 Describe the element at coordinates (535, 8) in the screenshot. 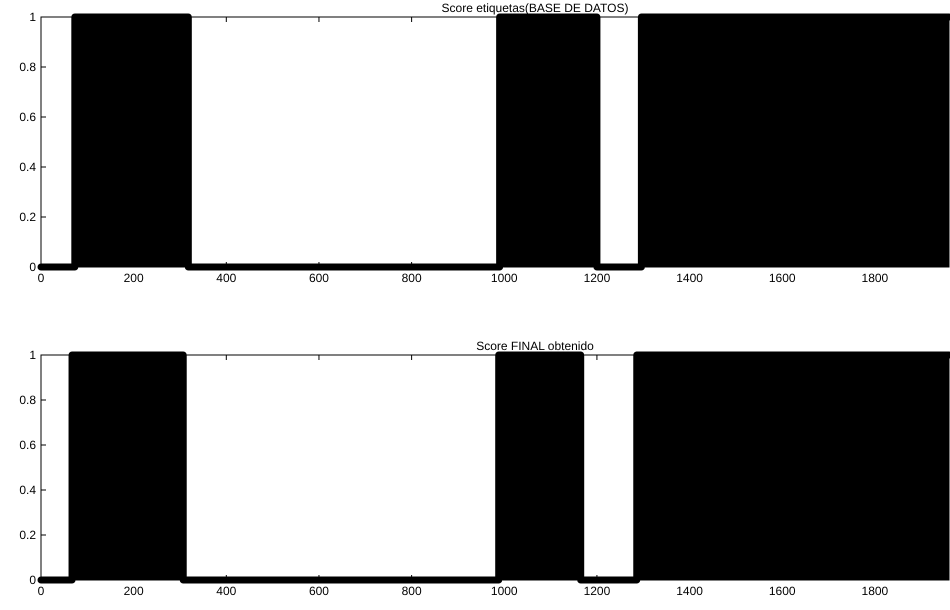

I see `chart-title: Score etiquetas(BASE DE DATOS)` at that location.